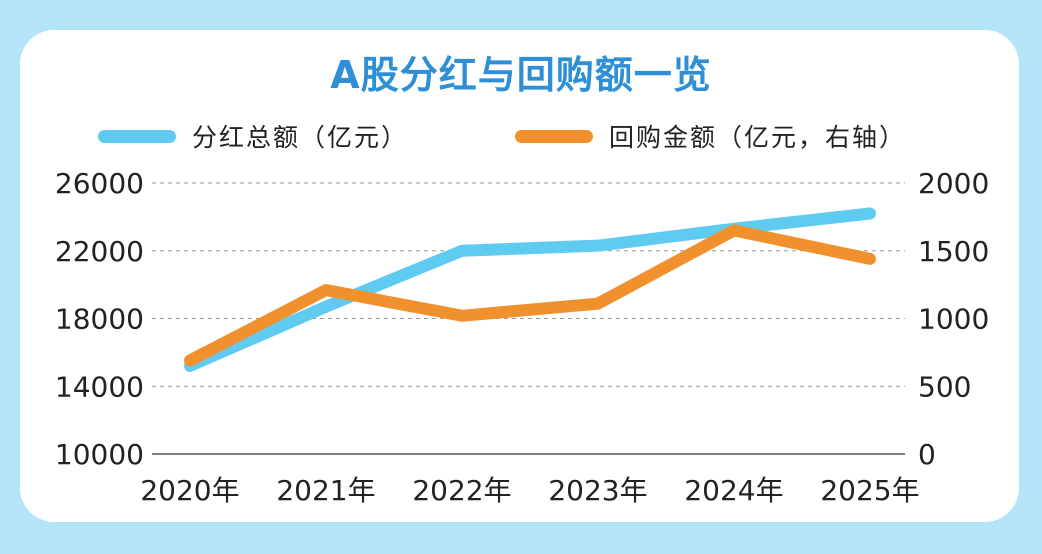  What do you see at coordinates (944, 386) in the screenshot?
I see `y-right-tick-label: 500` at bounding box center [944, 386].